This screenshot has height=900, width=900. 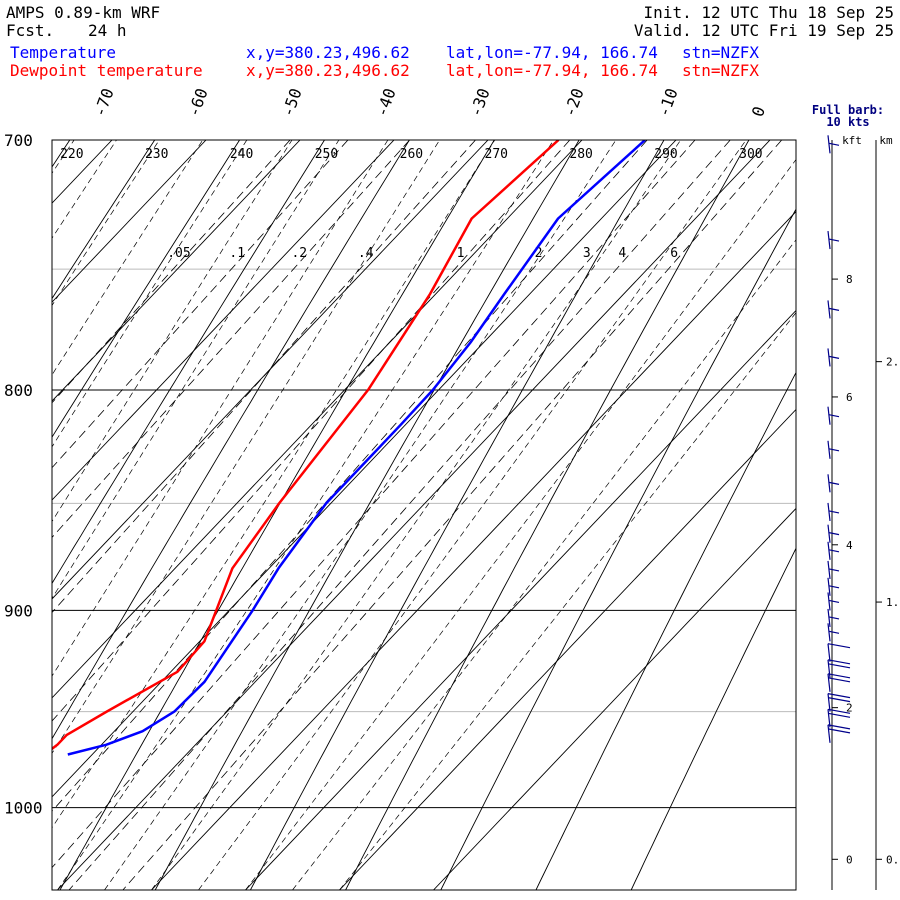 What do you see at coordinates (83, 12) in the screenshot?
I see `model-title: AMPS 0.89-km WRF` at bounding box center [83, 12].